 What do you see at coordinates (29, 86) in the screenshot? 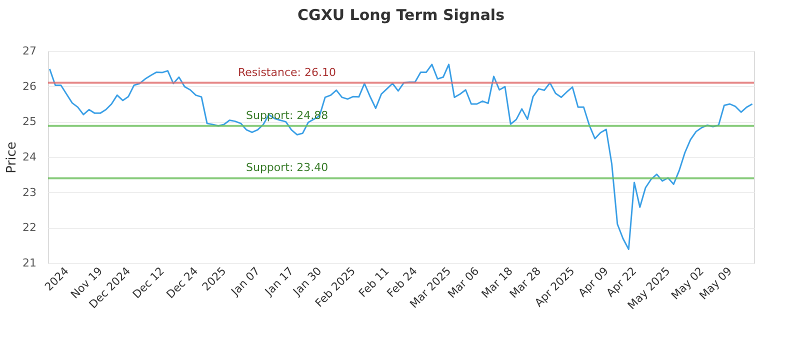
I see `y-tick-label: 26` at bounding box center [29, 86].